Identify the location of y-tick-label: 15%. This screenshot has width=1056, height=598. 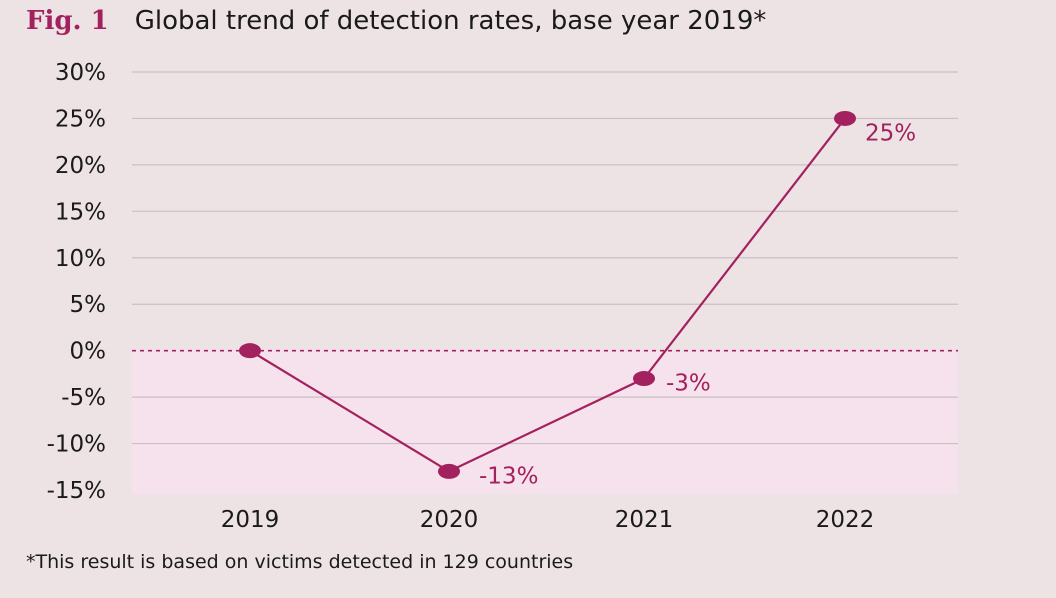
(80, 212).